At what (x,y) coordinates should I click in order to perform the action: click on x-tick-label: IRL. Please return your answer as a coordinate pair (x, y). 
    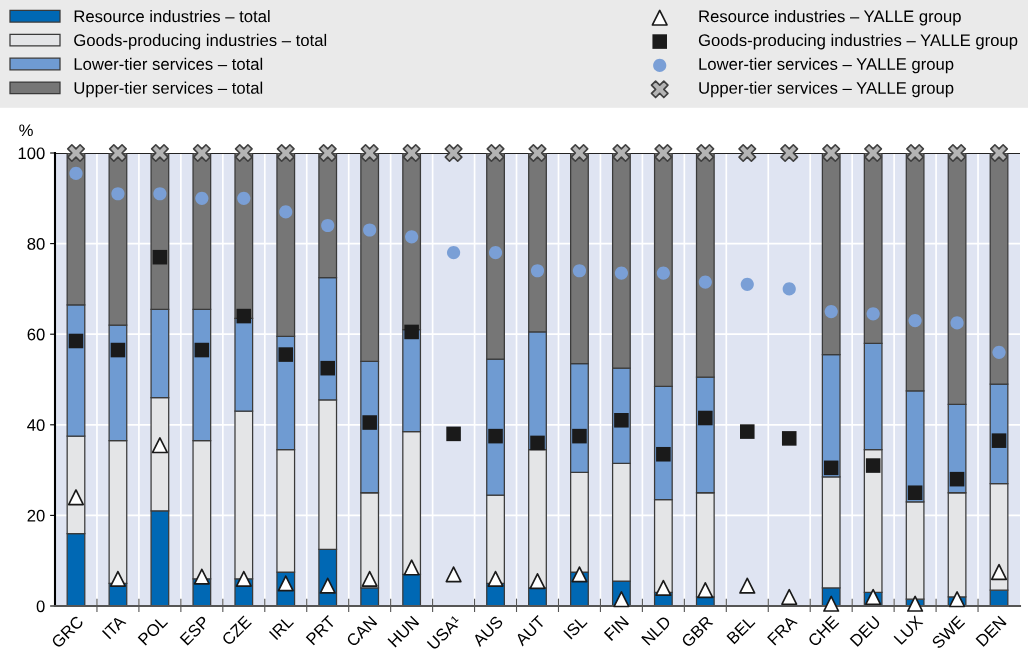
    Looking at the image, I should click on (281, 628).